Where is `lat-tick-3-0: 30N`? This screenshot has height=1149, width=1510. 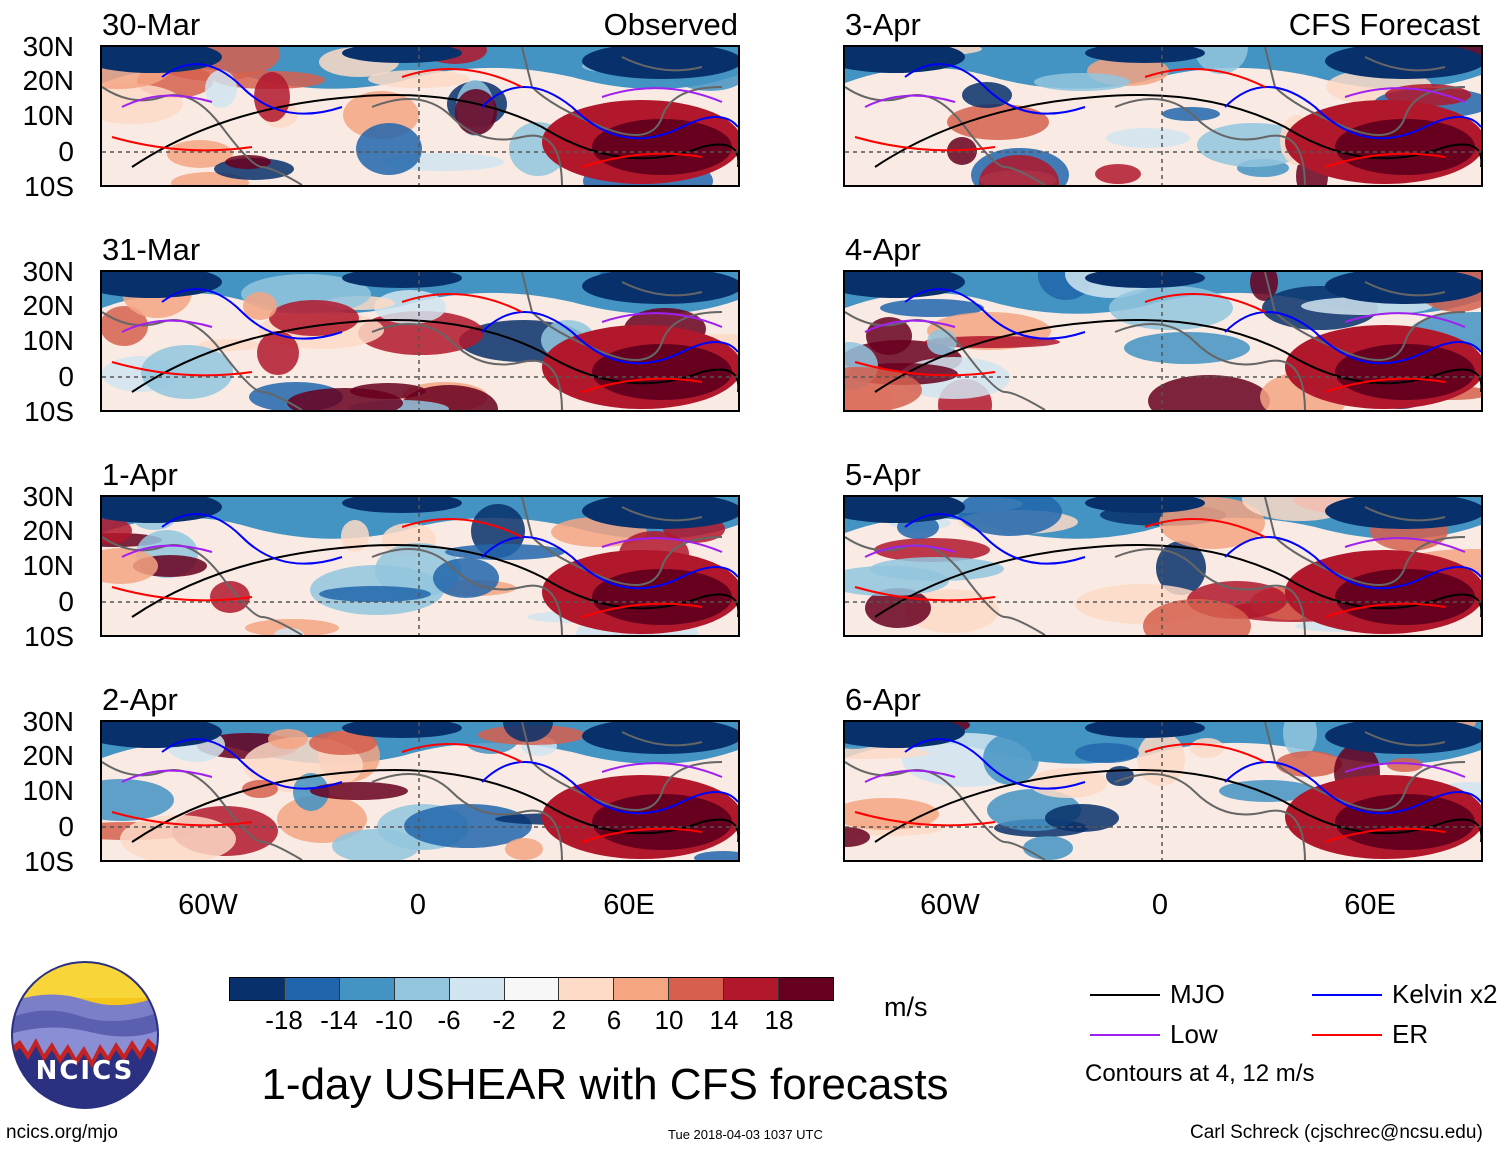
lat-tick-3-0: 30N is located at coordinates (48, 496).